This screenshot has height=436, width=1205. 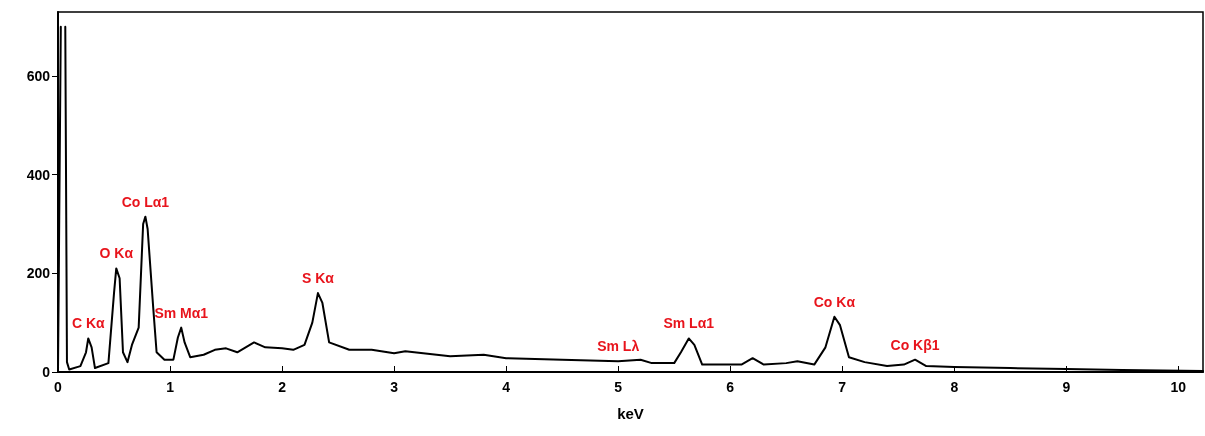 I want to click on x-axis-title: keV, so click(x=630, y=413).